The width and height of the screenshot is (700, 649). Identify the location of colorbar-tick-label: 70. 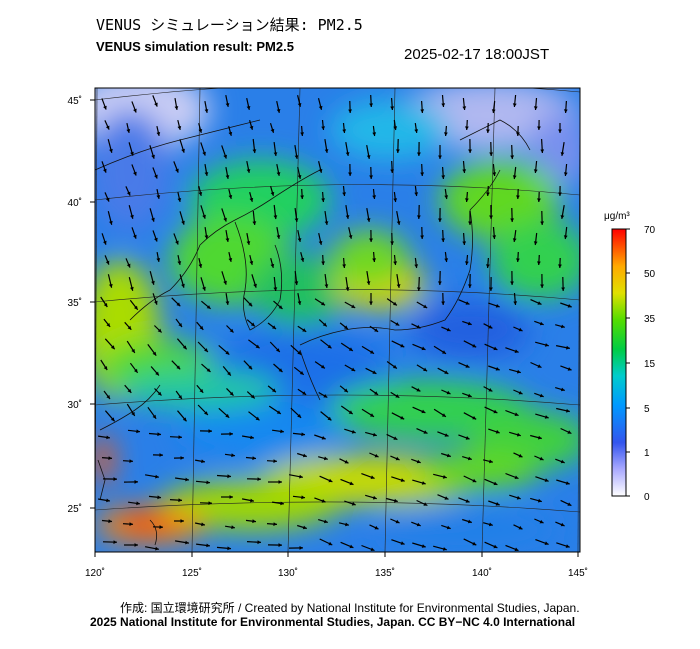
(650, 230).